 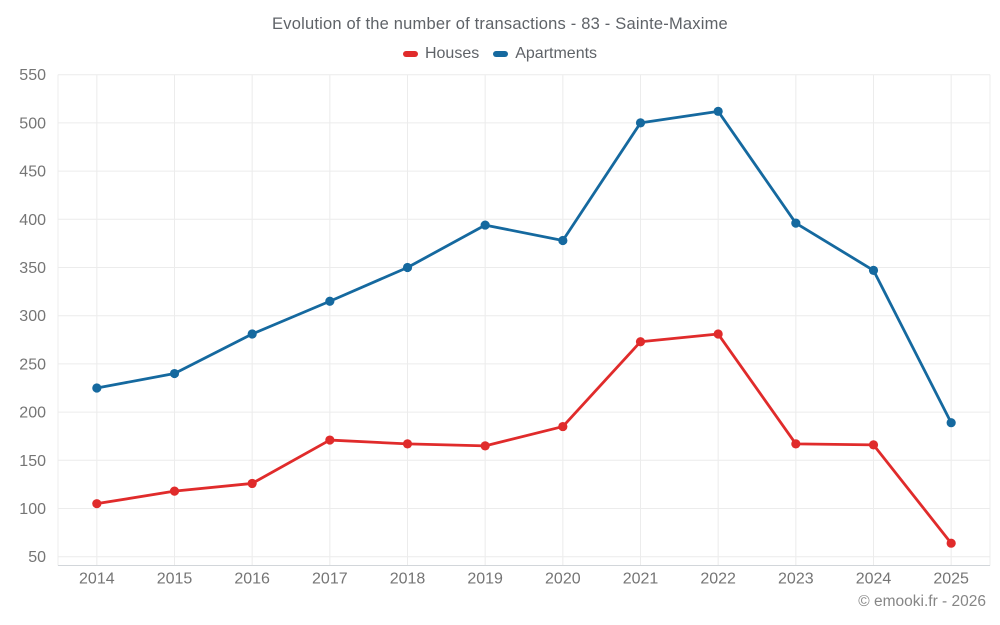 What do you see at coordinates (330, 440) in the screenshot?
I see `data-point-houses-2017` at bounding box center [330, 440].